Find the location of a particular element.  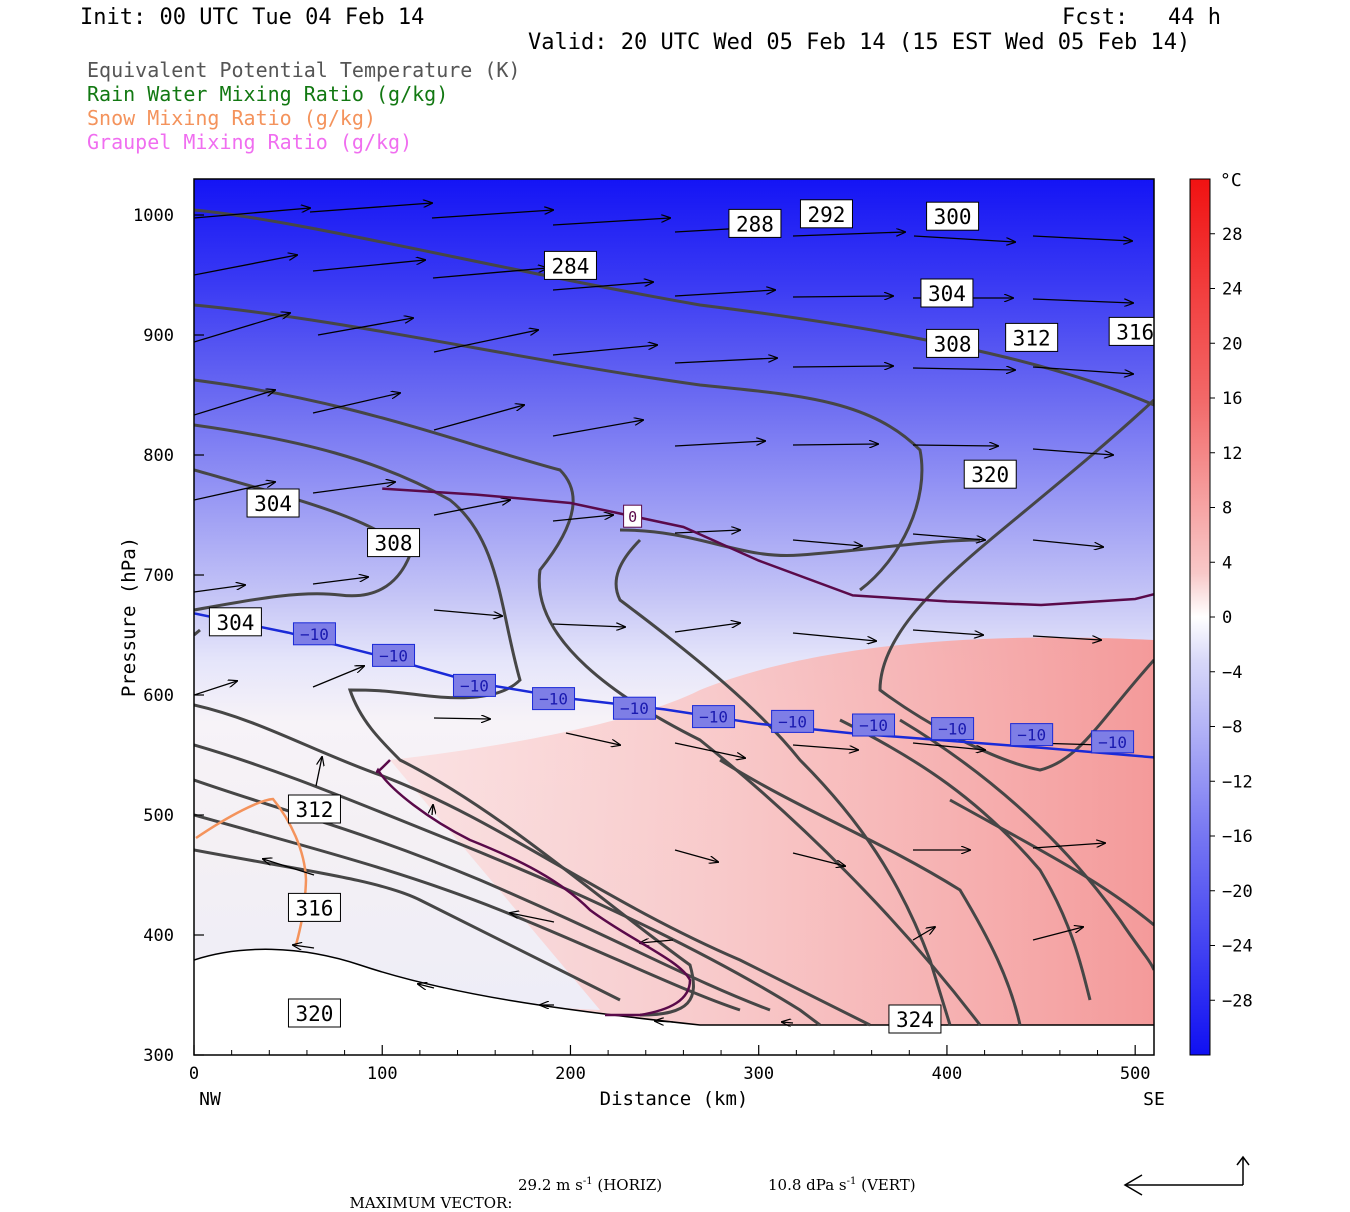

minus-10-isotherm is located at coordinates (674, 685).